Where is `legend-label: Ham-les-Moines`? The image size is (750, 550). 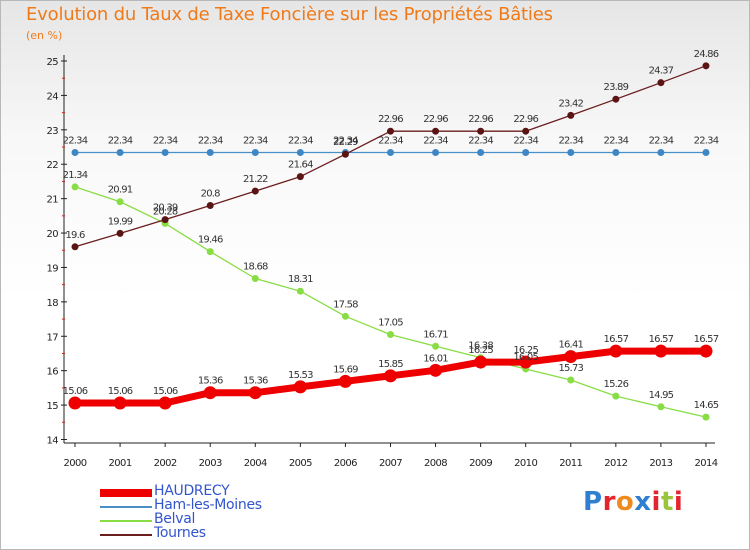 legend-label: Ham-les-Moines is located at coordinates (208, 505).